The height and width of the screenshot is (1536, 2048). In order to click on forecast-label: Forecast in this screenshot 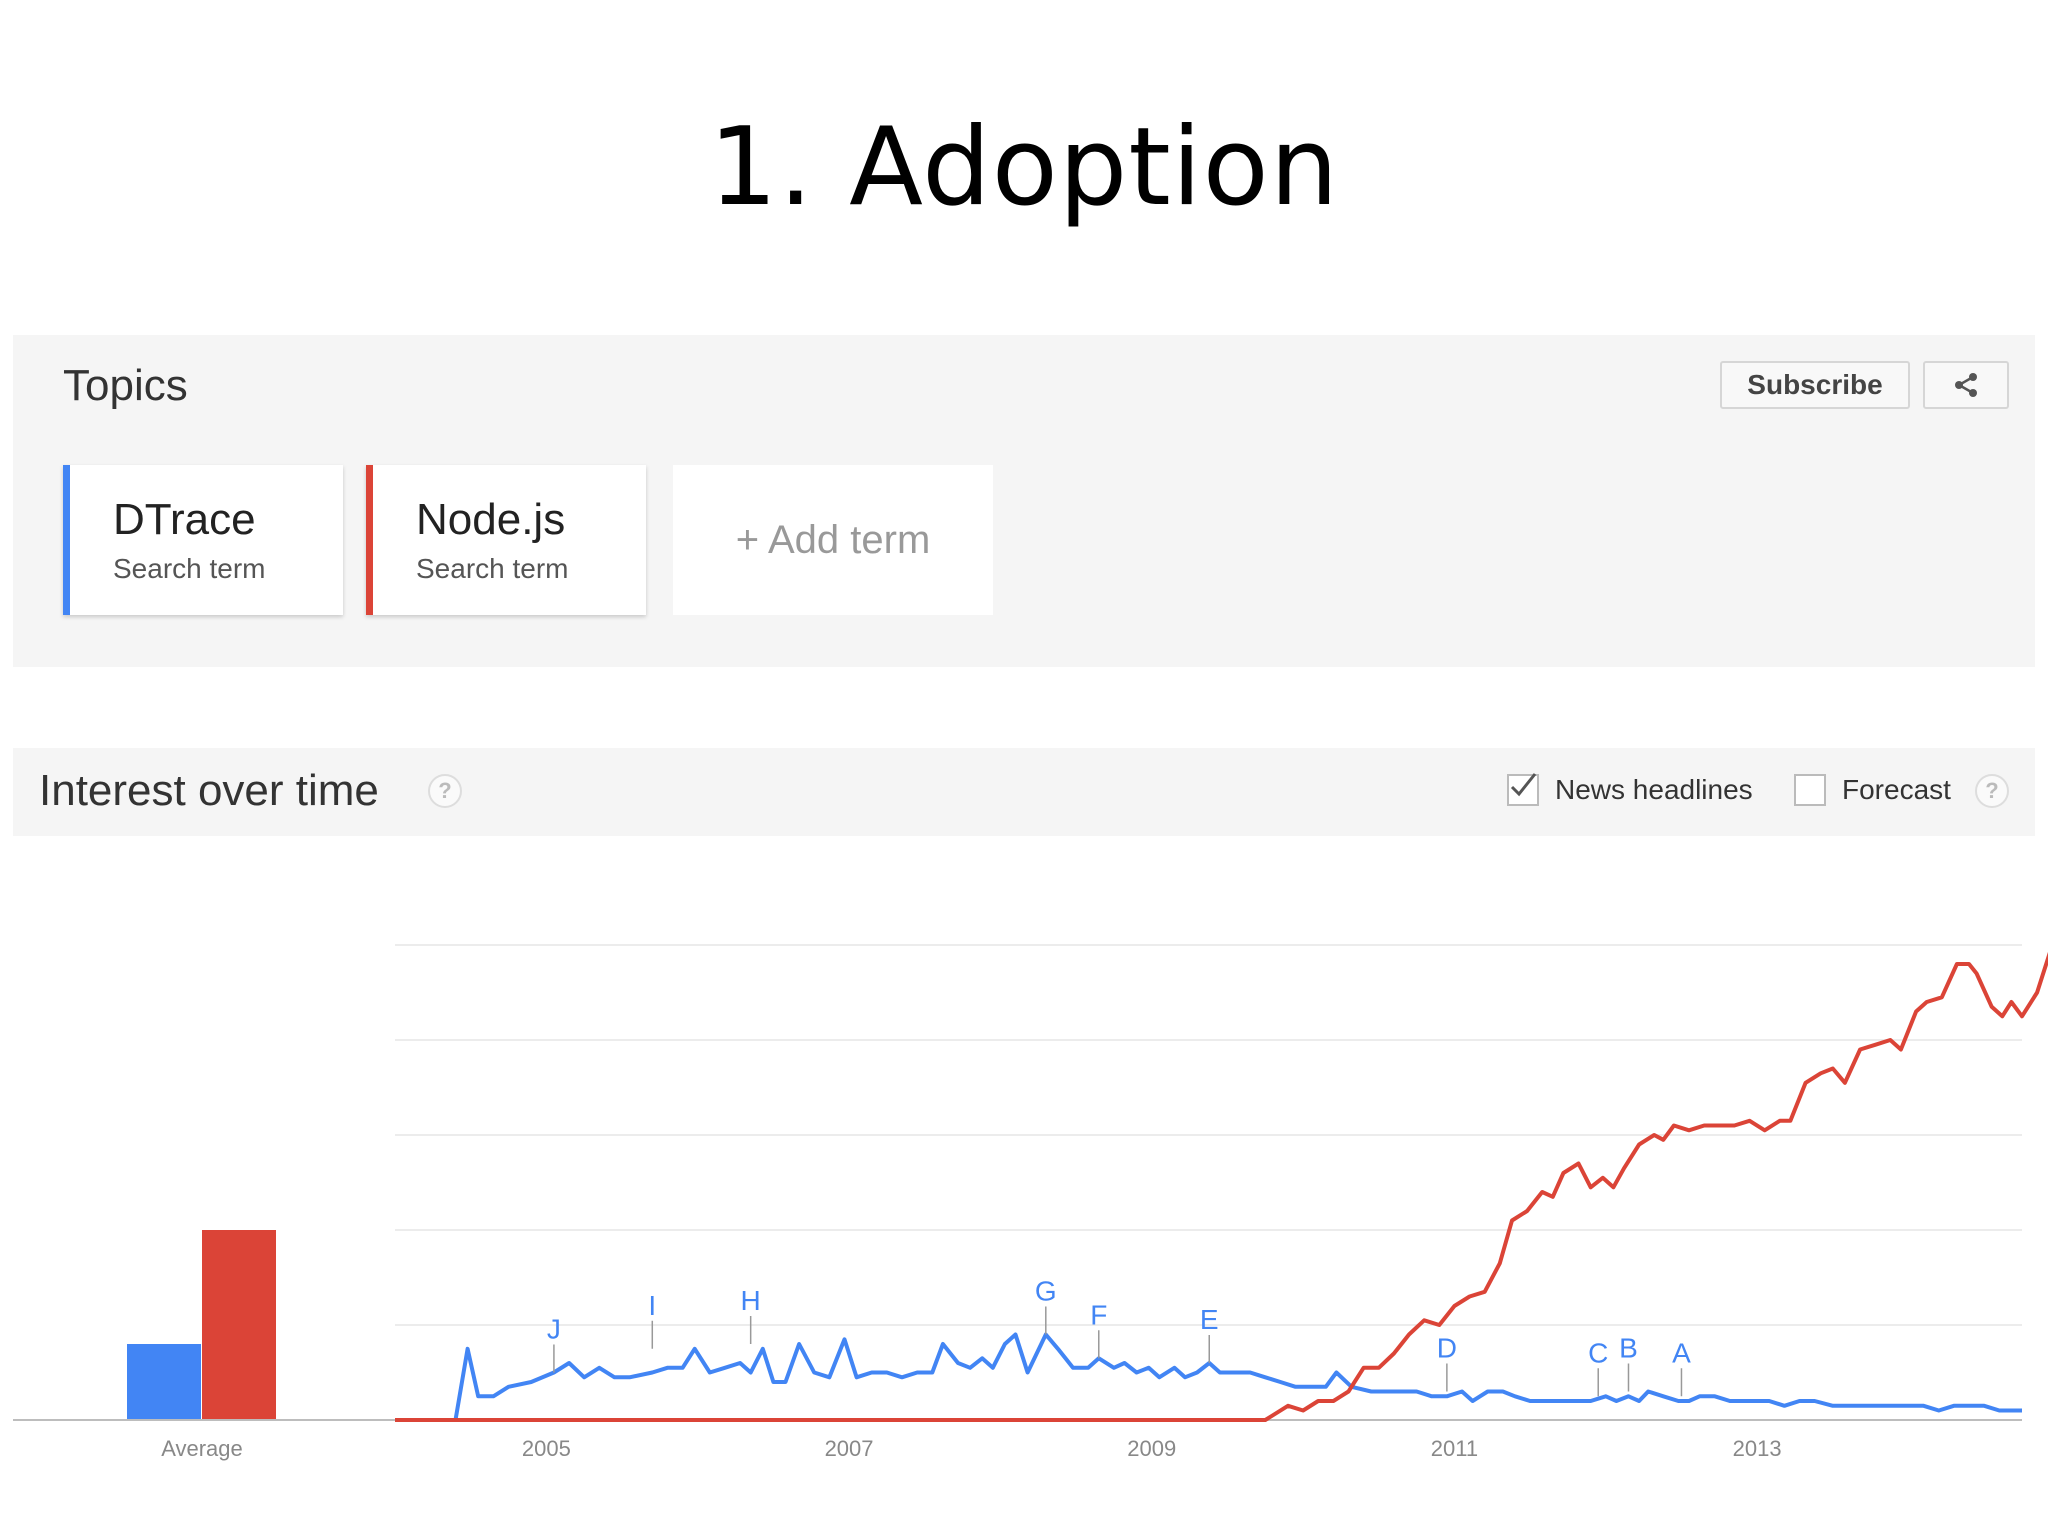, I will do `click(1896, 789)`.